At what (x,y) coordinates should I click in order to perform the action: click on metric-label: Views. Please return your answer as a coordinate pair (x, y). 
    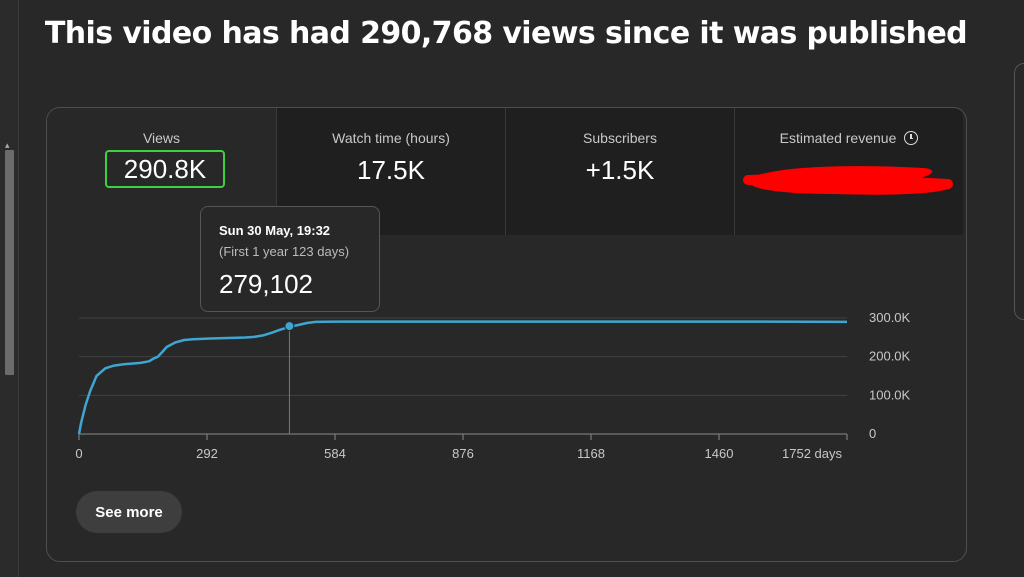
    Looking at the image, I should click on (161, 138).